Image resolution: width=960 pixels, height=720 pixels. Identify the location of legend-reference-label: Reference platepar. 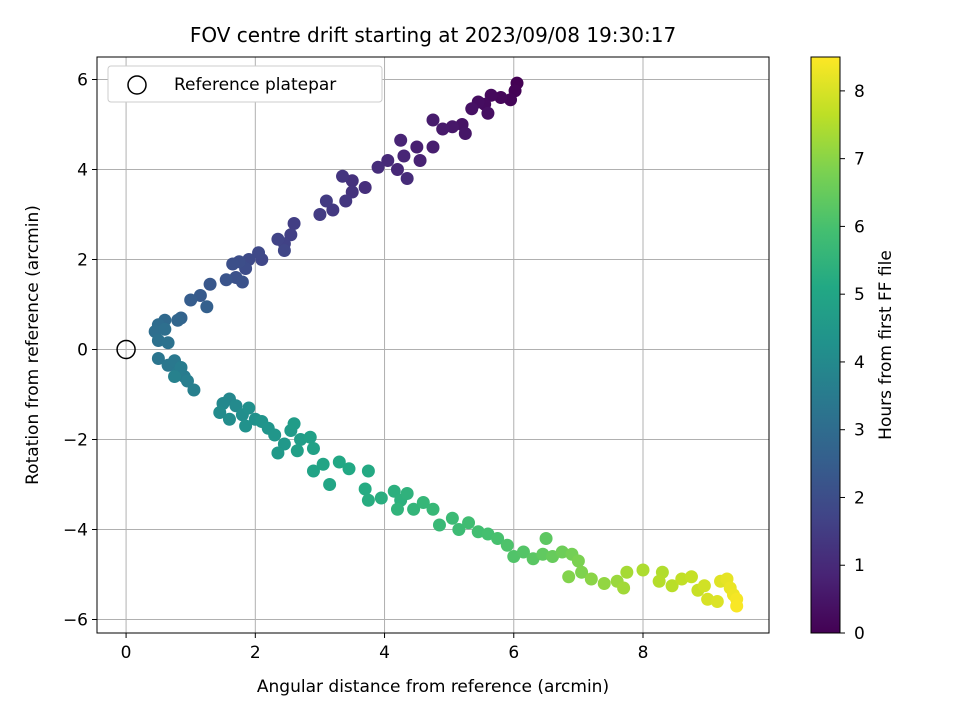
(255, 85).